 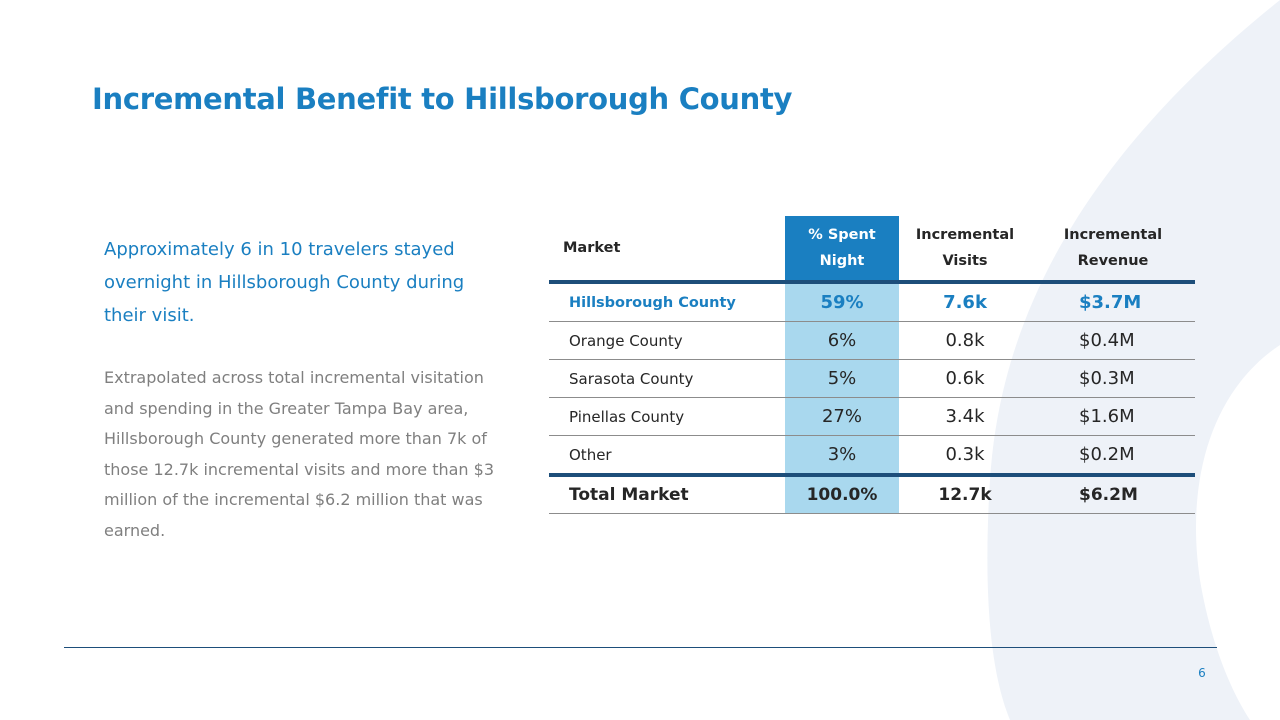 I want to click on cell-visits: 7.6k, so click(x=965, y=302).